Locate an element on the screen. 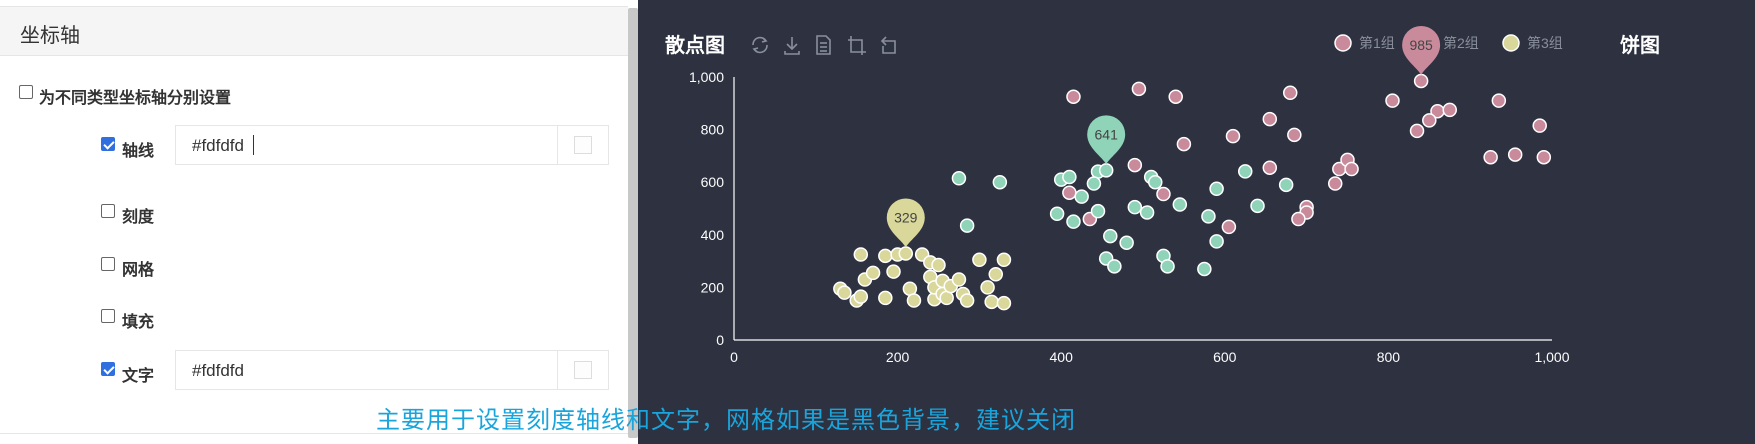 The width and height of the screenshot is (1755, 444). separate-by-type-checkbox is located at coordinates (26, 92).